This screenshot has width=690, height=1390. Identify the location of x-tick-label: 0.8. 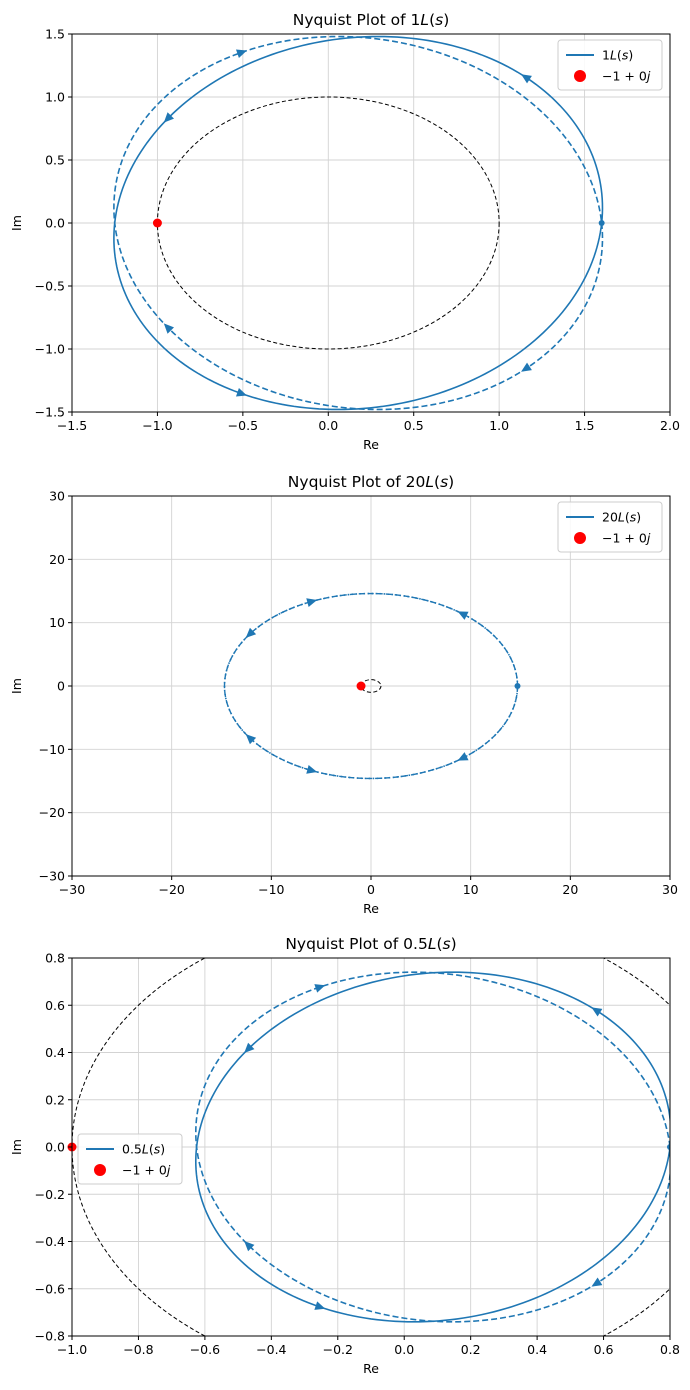
(670, 1349).